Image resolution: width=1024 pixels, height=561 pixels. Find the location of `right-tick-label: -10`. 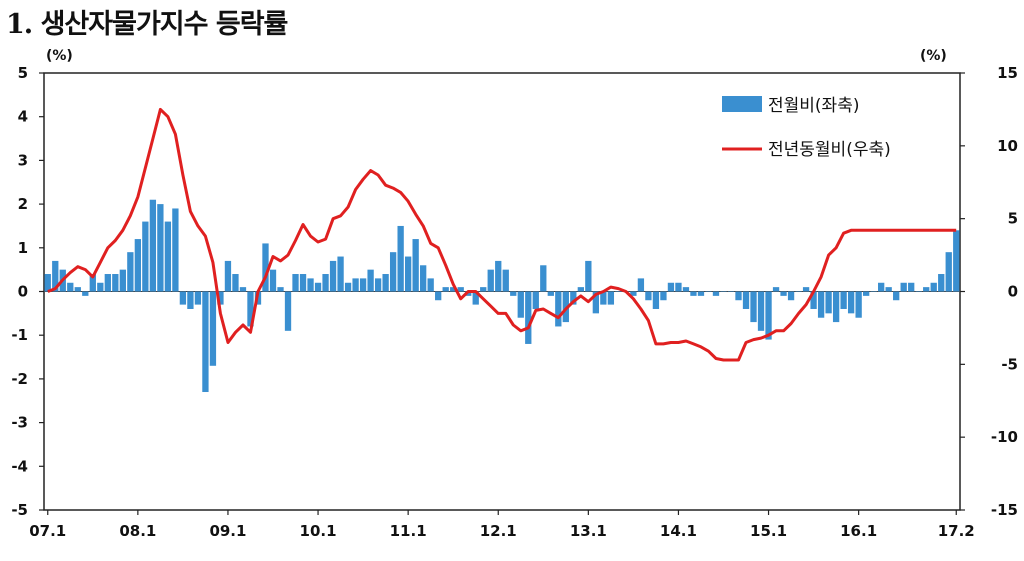

right-tick-label: -10 is located at coordinates (1004, 437).